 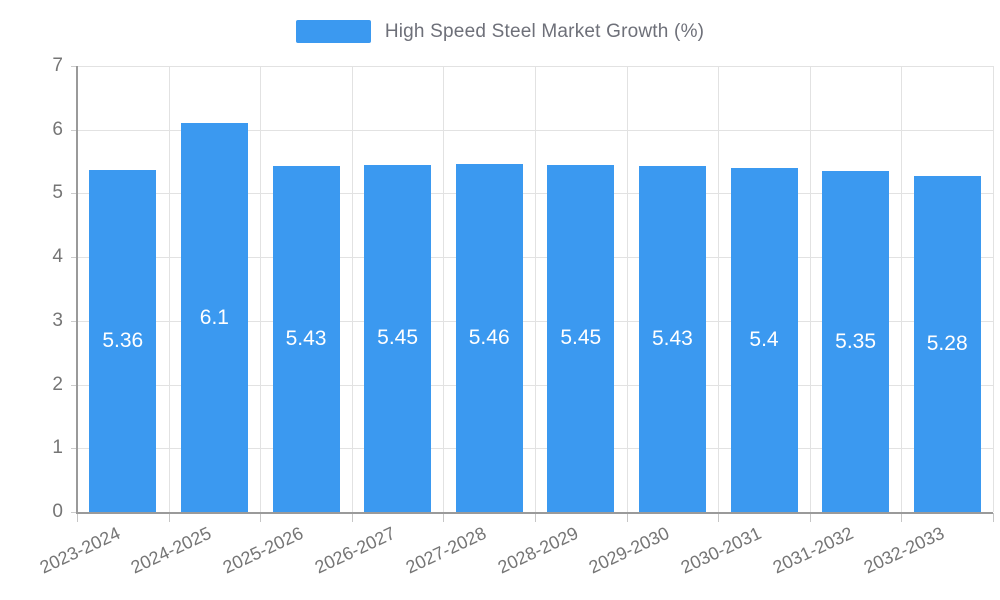 I want to click on y-axis-tick-label: 4, so click(x=57, y=257).